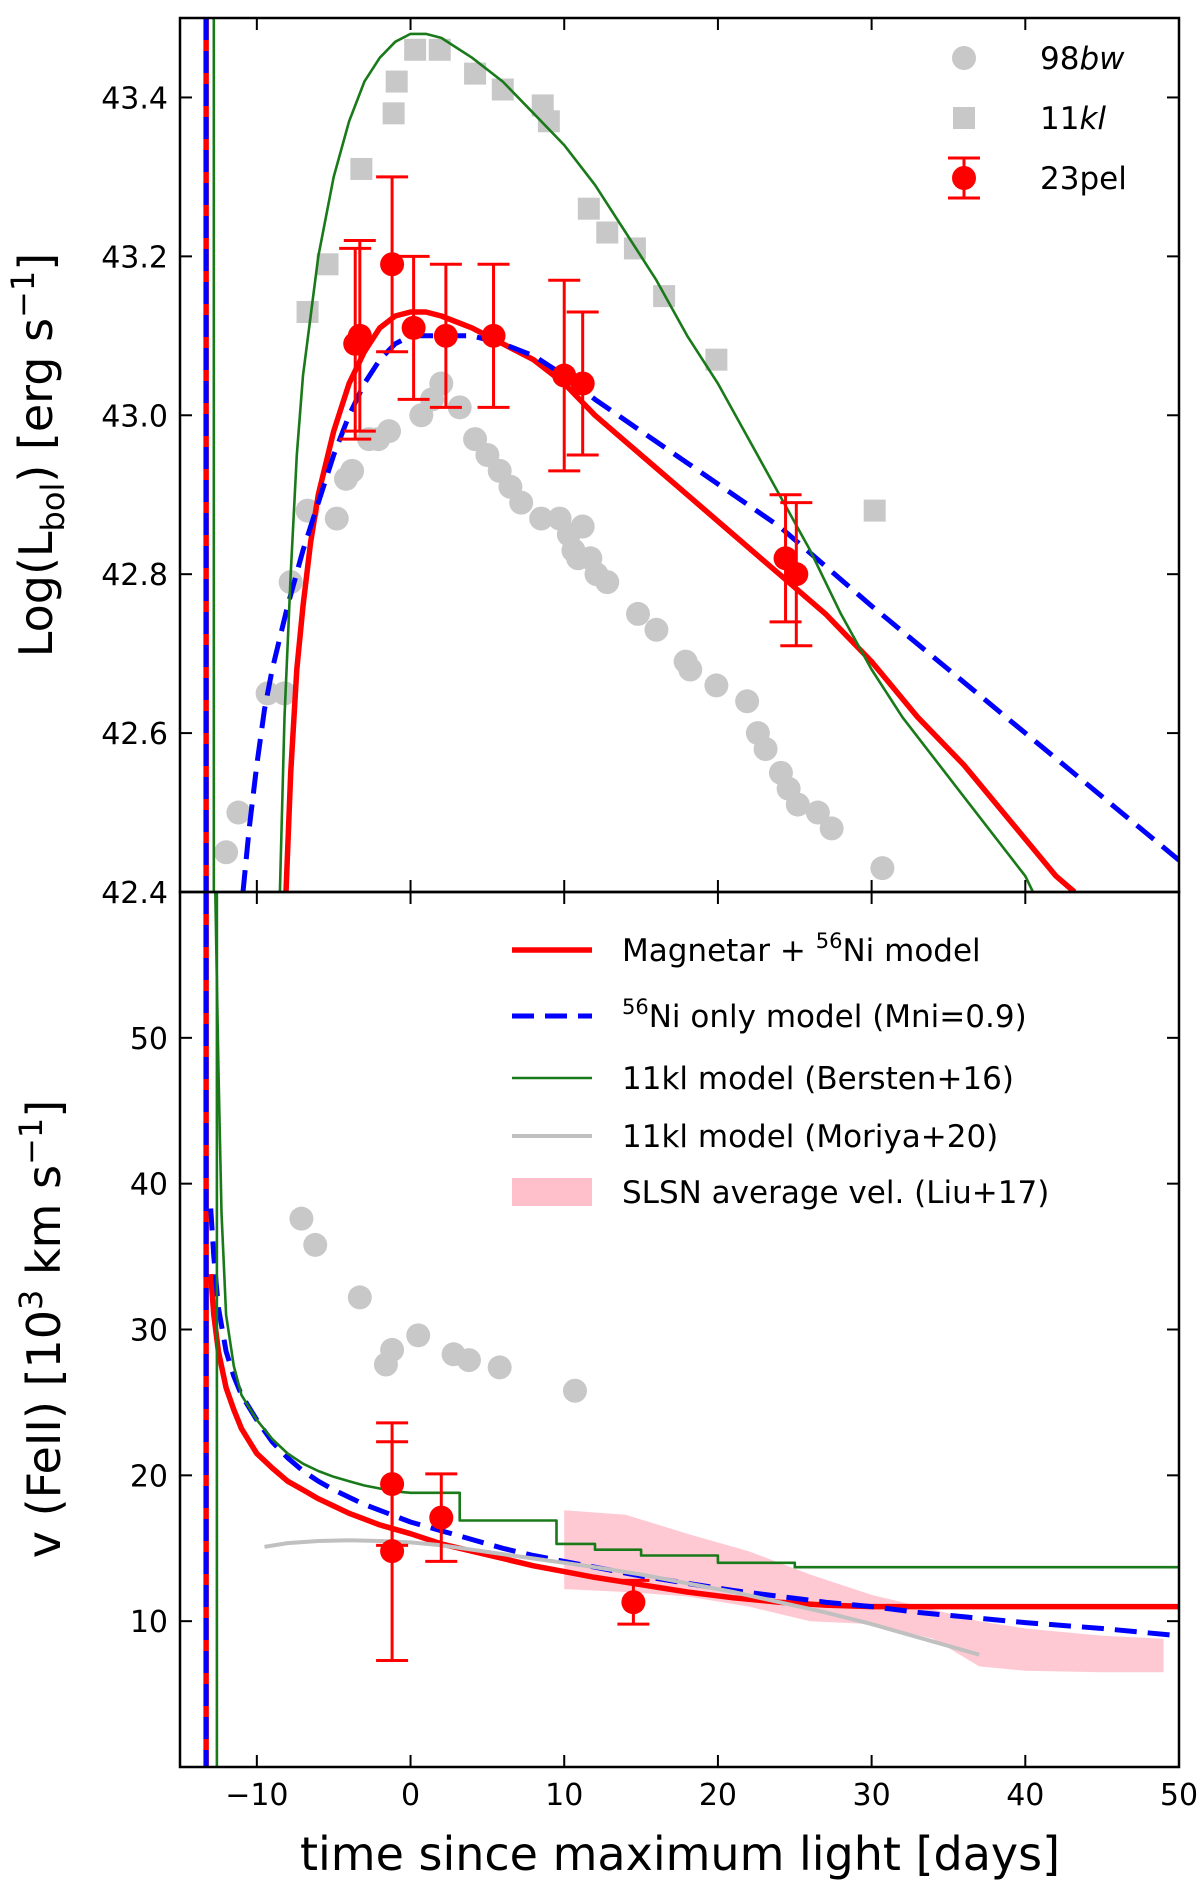 The image size is (1200, 1887). What do you see at coordinates (1179, 1795) in the screenshot?
I see `vel-xtick-label: 50` at bounding box center [1179, 1795].